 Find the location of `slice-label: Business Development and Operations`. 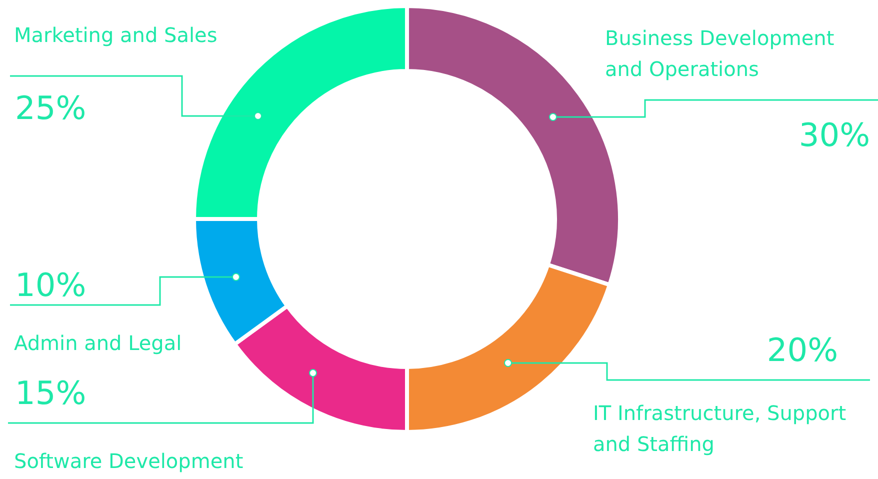

slice-label: Business Development and Operations is located at coordinates (719, 53).